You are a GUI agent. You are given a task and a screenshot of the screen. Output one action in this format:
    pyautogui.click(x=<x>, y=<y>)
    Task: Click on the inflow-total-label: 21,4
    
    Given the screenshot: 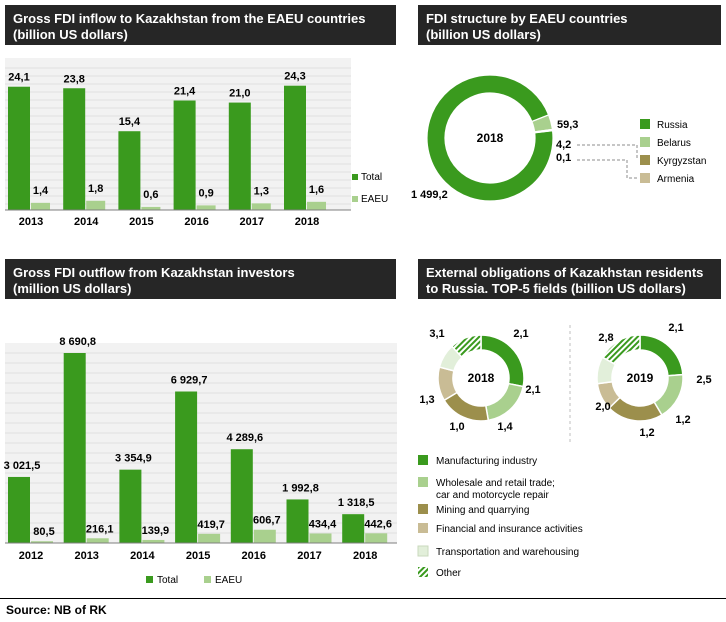 What is the action you would take?
    pyautogui.click(x=185, y=92)
    